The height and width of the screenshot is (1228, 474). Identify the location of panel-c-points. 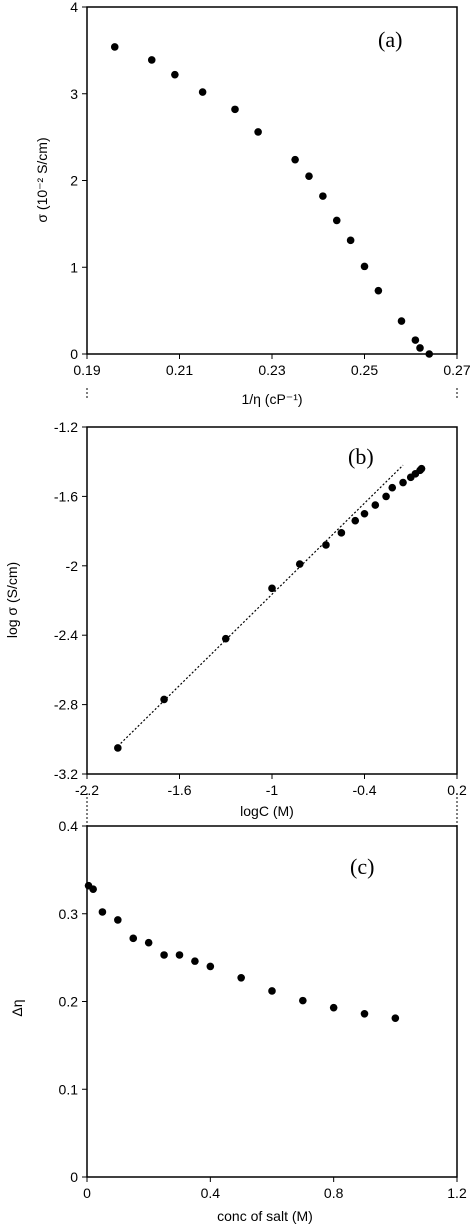
(242, 951).